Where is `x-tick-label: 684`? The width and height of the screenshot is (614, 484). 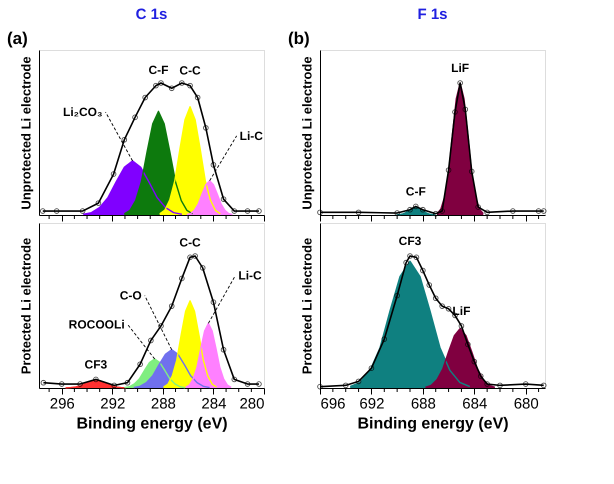
x-tick-label: 684 is located at coordinates (475, 404).